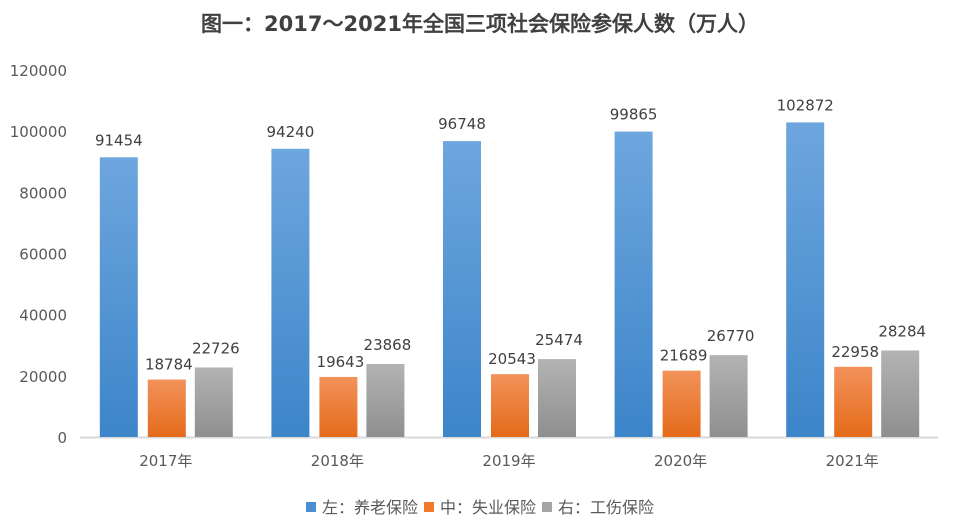 The width and height of the screenshot is (960, 526). What do you see at coordinates (43, 377) in the screenshot?
I see `y-tick-label: 20000` at bounding box center [43, 377].